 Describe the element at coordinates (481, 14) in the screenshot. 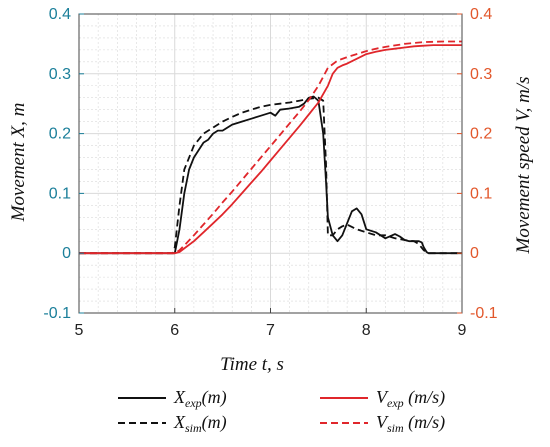

I see `y-right-tick-label: 0.4` at that location.